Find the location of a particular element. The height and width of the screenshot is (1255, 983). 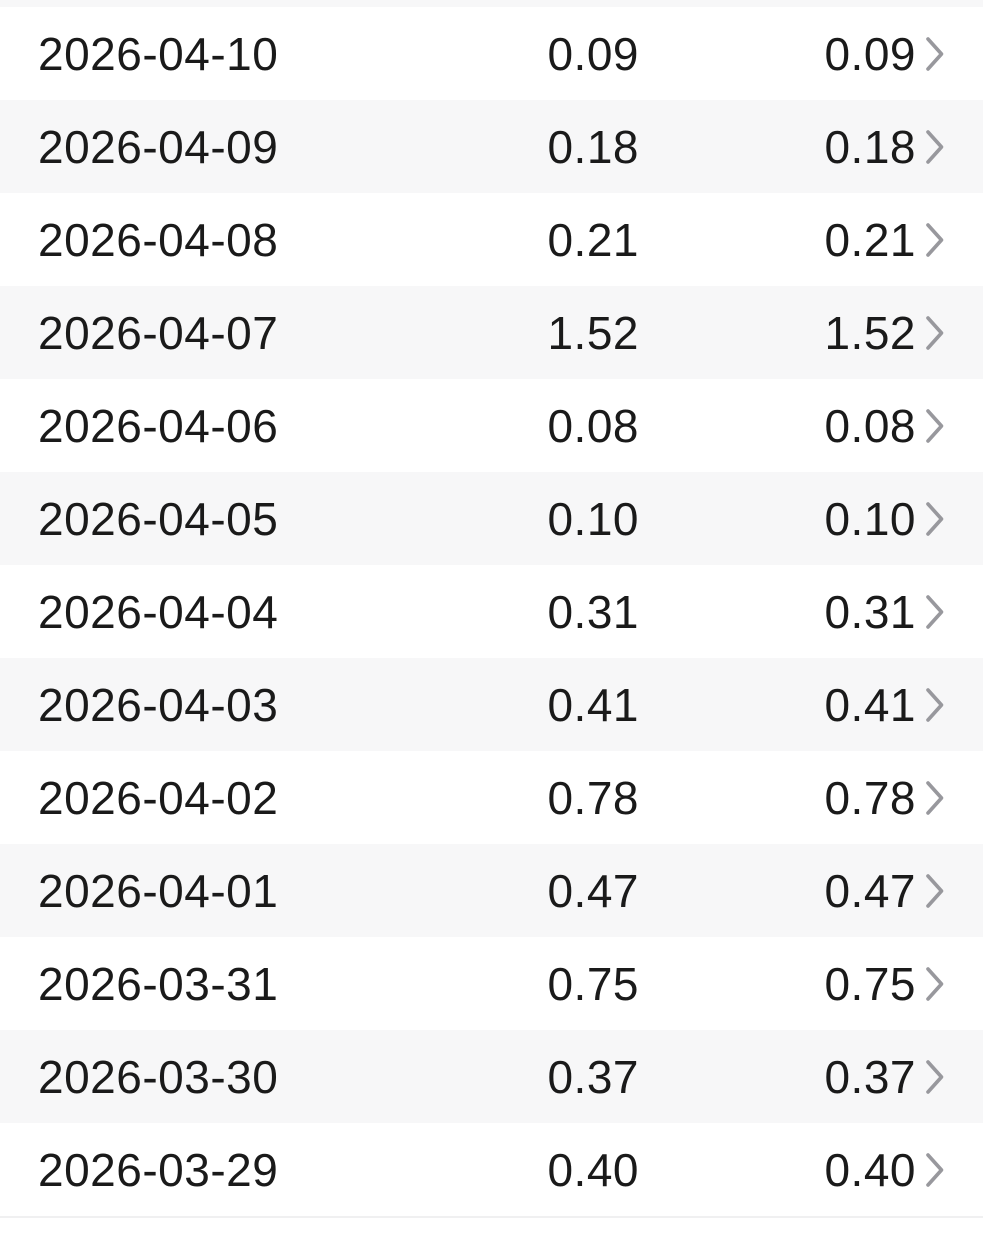

value-secondary: 0.47 is located at coordinates (870, 890).